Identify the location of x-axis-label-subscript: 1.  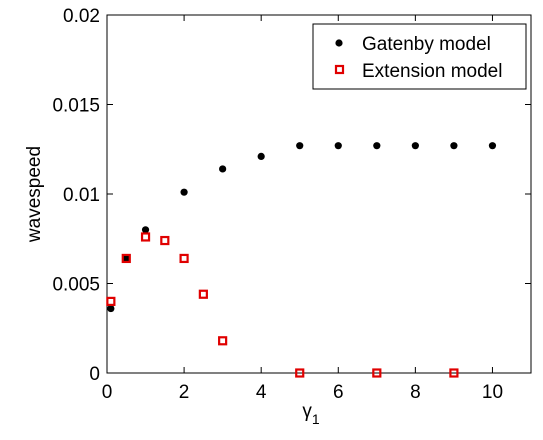
(316, 419).